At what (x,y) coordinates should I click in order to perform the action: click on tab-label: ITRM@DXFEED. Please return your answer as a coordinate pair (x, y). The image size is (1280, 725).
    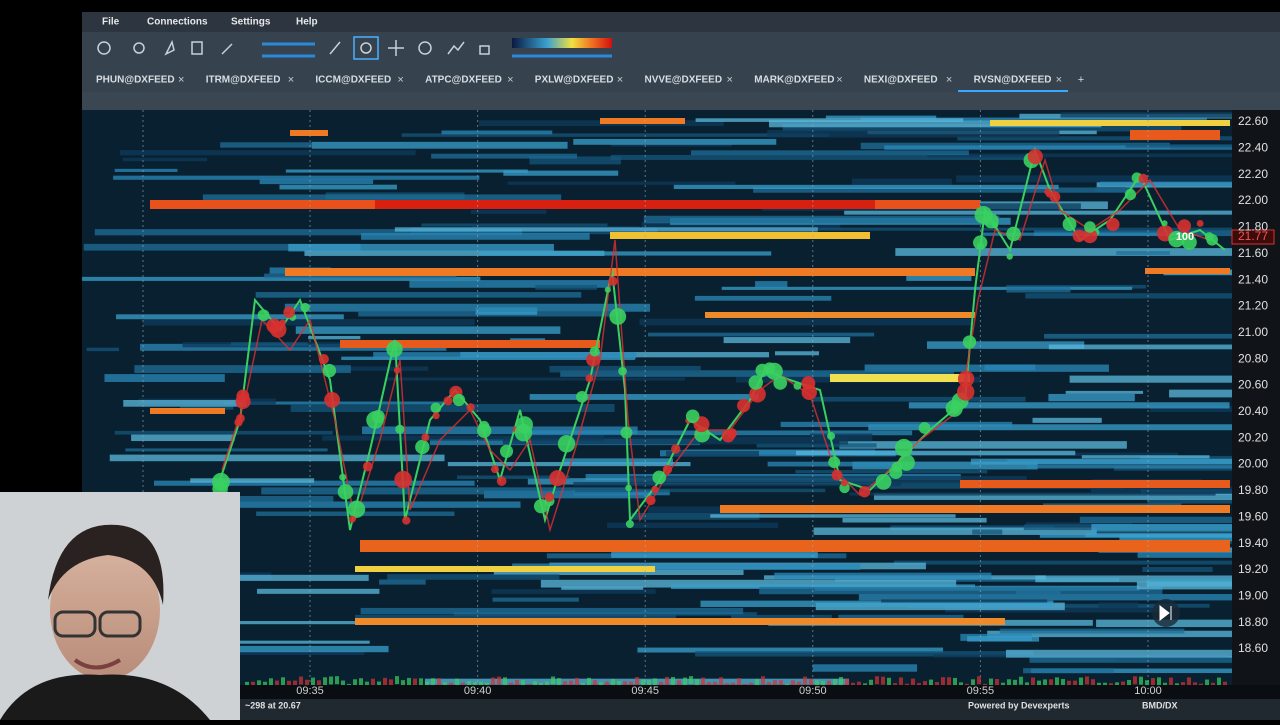
    Looking at the image, I should click on (243, 80).